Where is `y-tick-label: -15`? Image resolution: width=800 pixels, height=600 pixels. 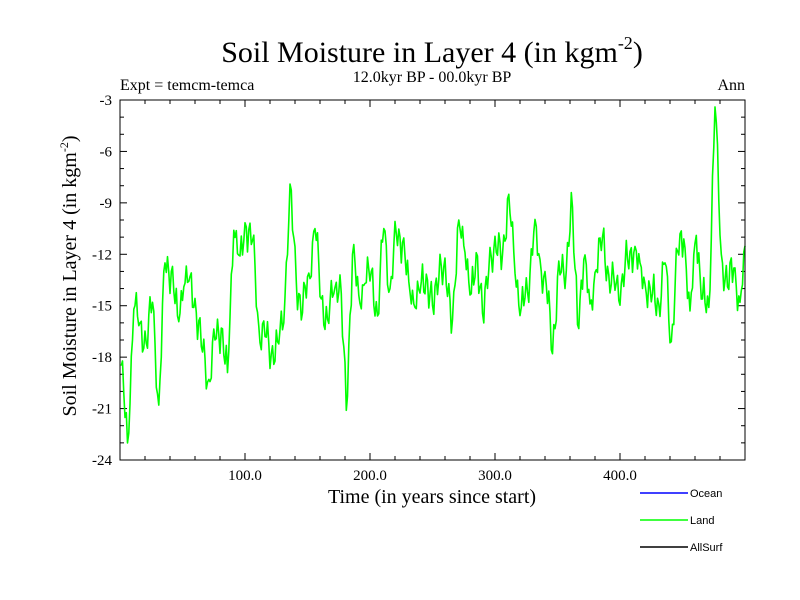 y-tick-label: -15 is located at coordinates (102, 307).